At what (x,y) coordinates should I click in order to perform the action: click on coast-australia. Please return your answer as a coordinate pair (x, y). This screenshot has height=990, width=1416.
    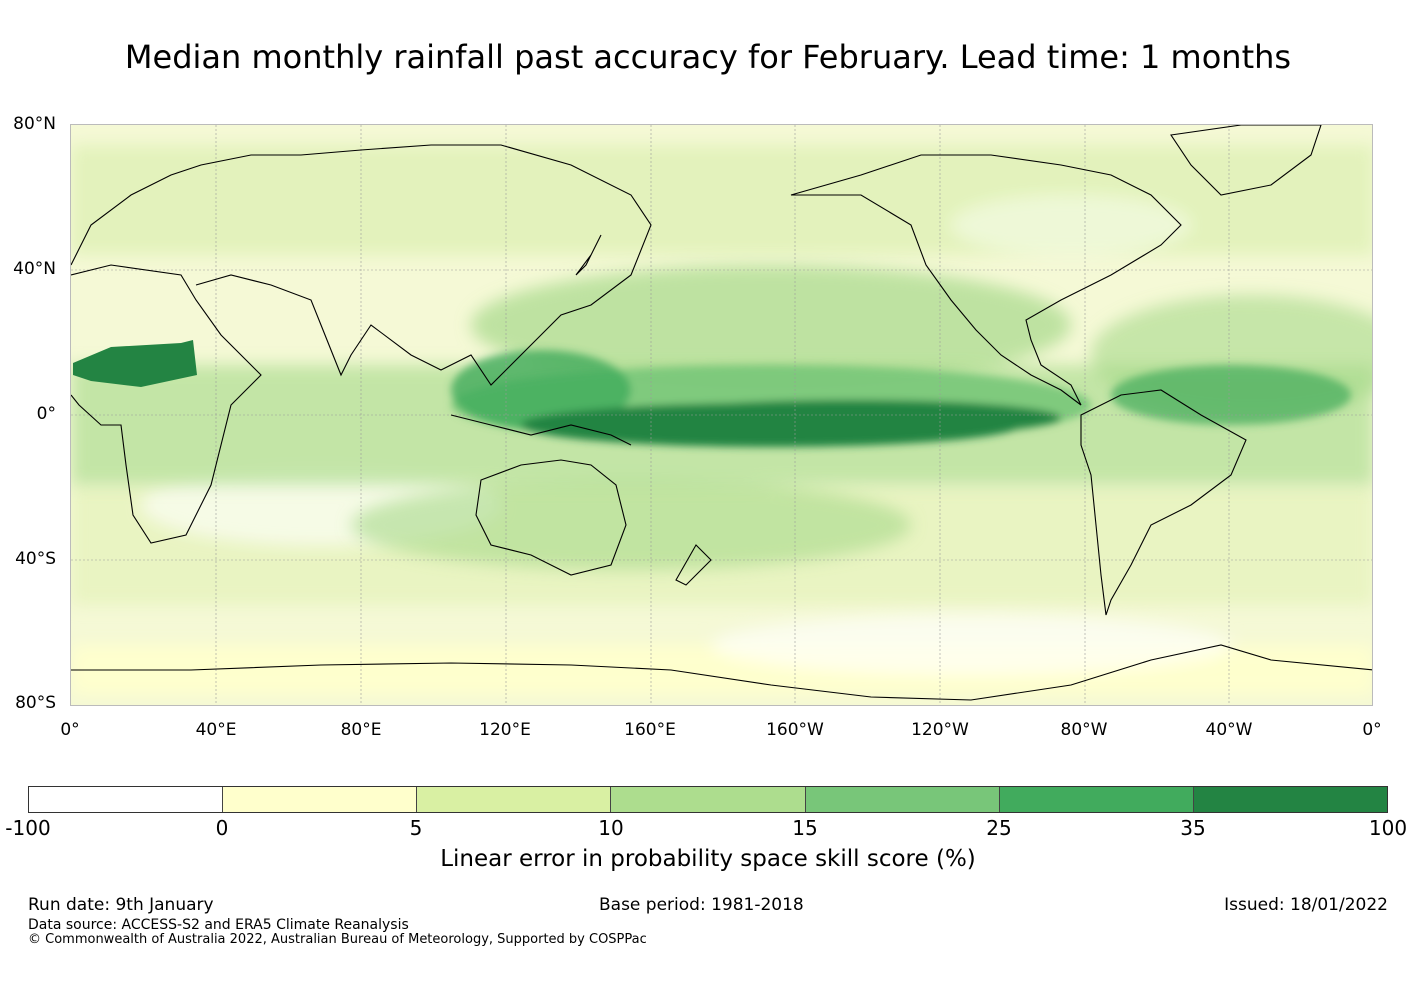
    Looking at the image, I should click on (551, 517).